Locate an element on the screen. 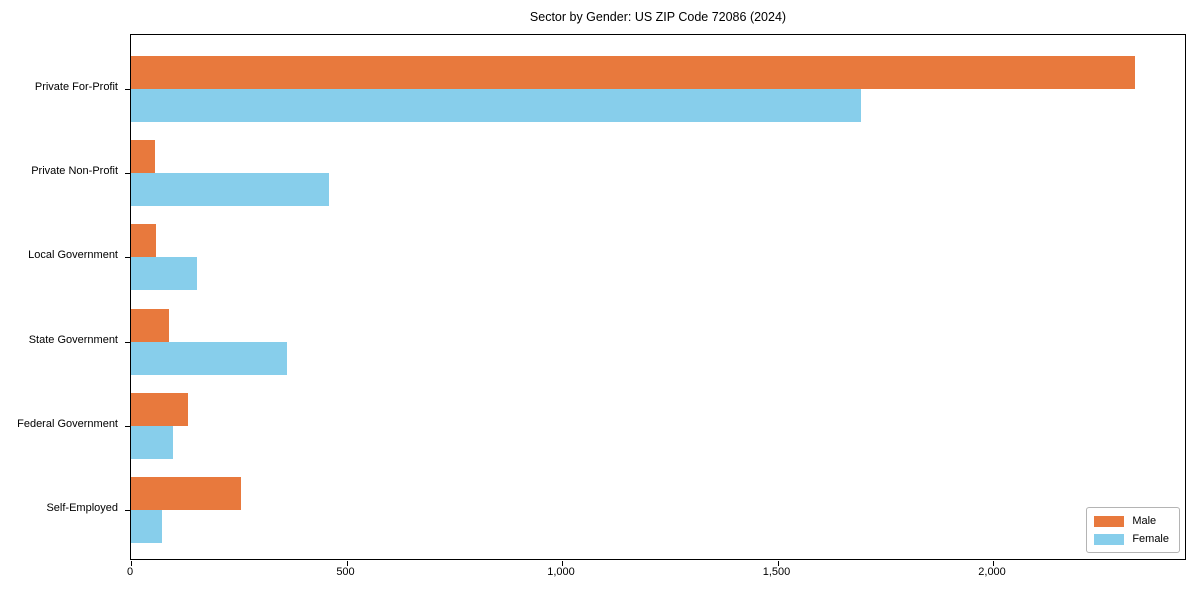 This screenshot has height=600, width=1200. bar-female-self-employed is located at coordinates (147, 526).